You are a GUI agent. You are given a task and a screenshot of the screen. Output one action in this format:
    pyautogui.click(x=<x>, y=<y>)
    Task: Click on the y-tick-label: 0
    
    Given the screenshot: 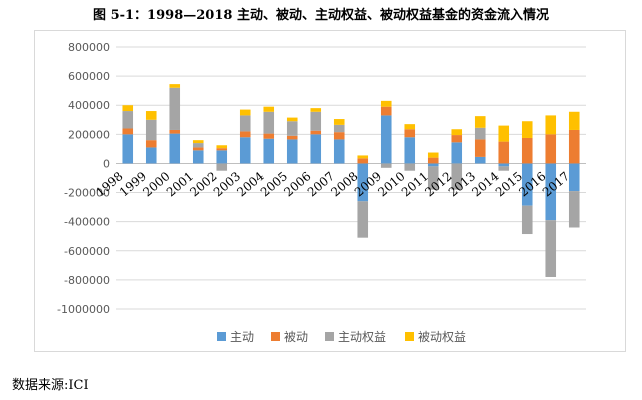 What is the action you would take?
    pyautogui.click(x=106, y=163)
    